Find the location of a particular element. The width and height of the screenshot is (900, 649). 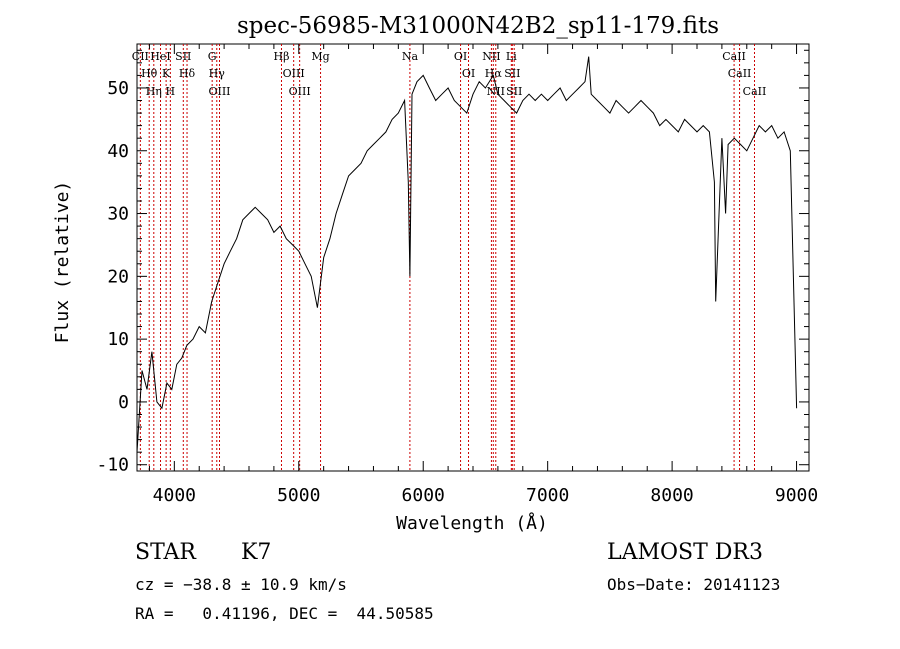

y-tick-label: 50 is located at coordinates (118, 88).